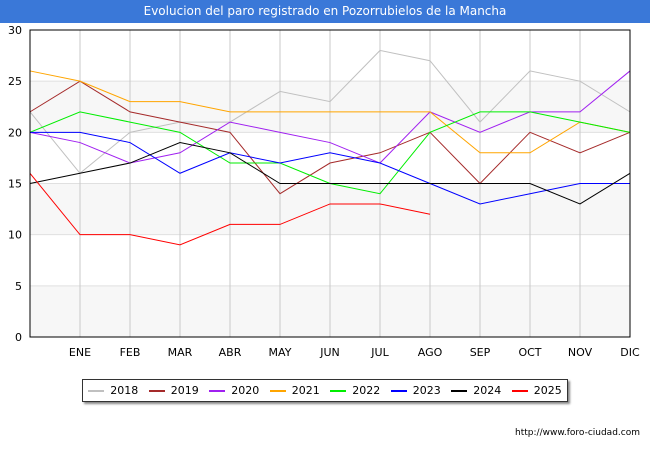 The height and width of the screenshot is (450, 650). Describe the element at coordinates (580, 352) in the screenshot. I see `x-tick-label: NOV` at that location.